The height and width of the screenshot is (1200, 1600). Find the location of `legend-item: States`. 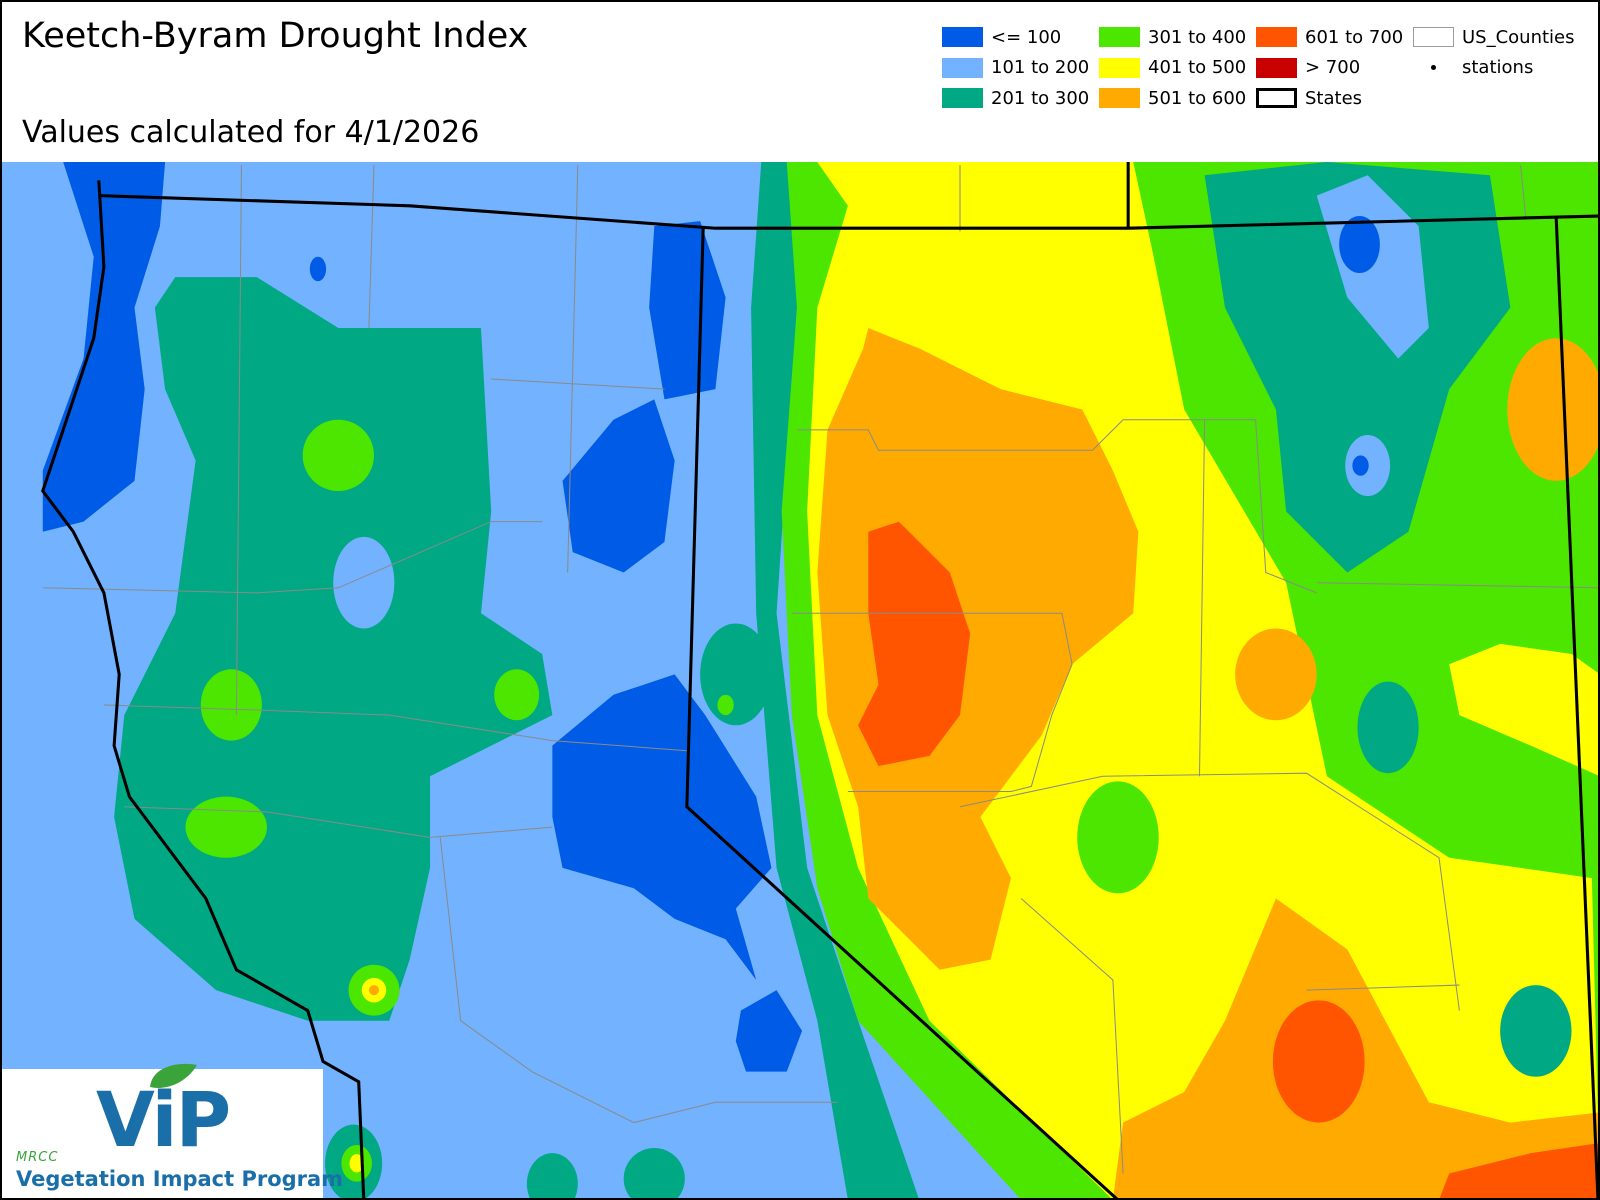

legend-item: States is located at coordinates (1334, 98).